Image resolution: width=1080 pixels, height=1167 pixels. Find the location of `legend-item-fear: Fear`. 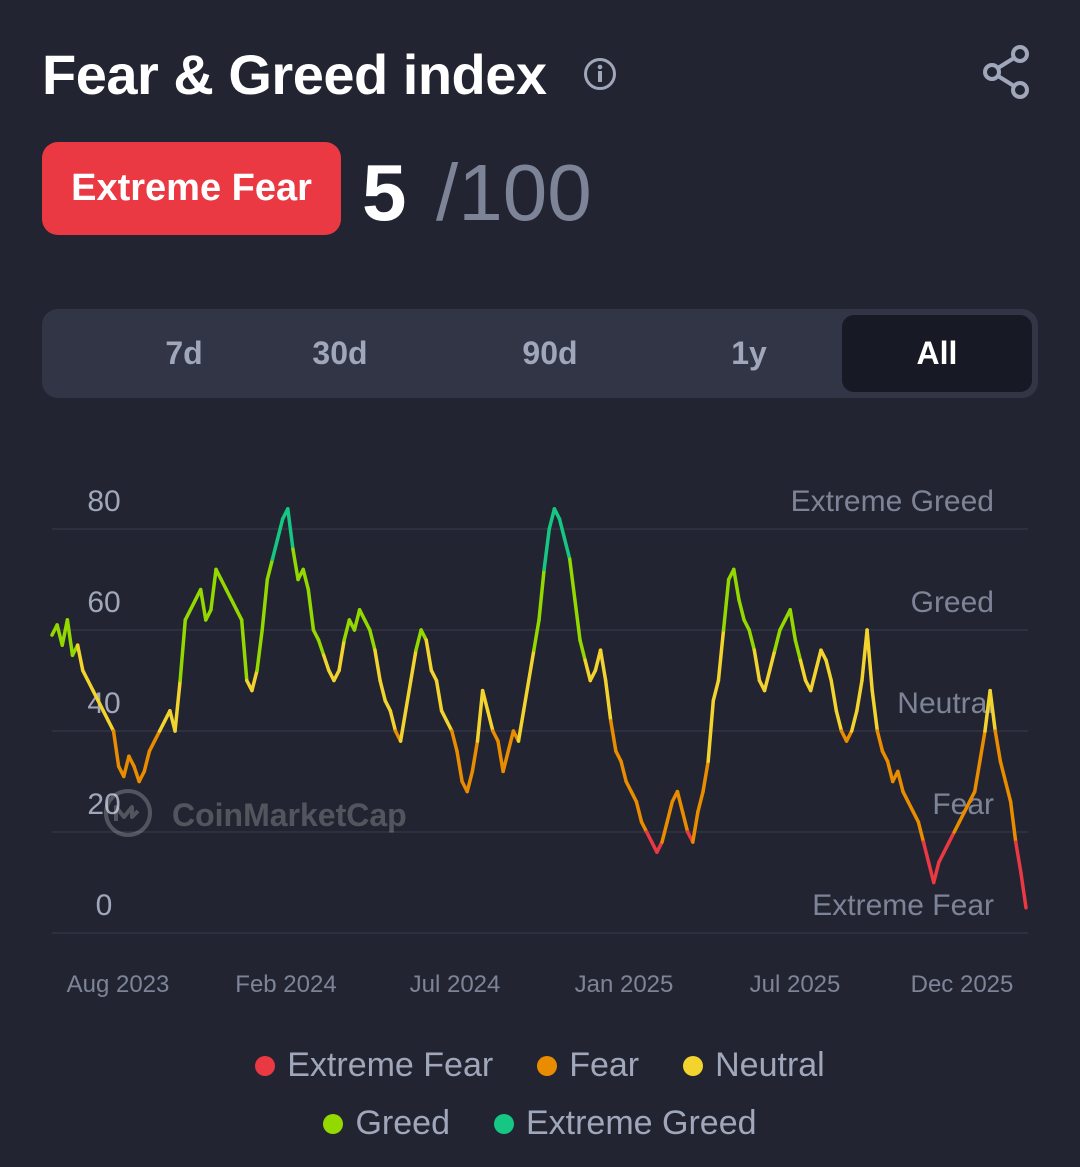

legend-item-fear: Fear is located at coordinates (588, 1065).